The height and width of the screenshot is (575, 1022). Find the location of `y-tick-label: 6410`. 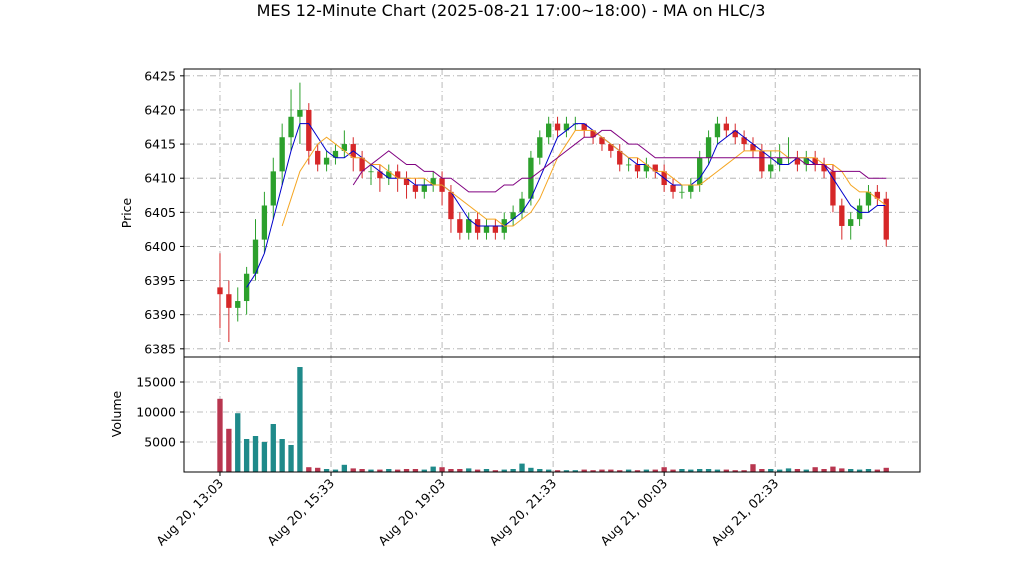

y-tick-label: 6410 is located at coordinates (160, 178).